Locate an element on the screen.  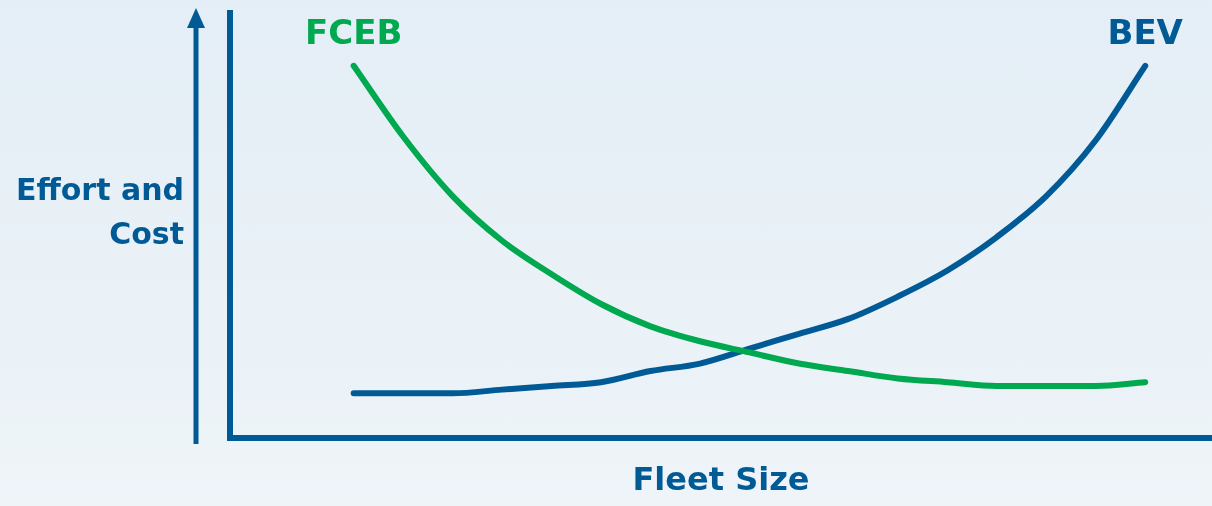
x-axis-title: Fleet Size is located at coordinates (721, 479).